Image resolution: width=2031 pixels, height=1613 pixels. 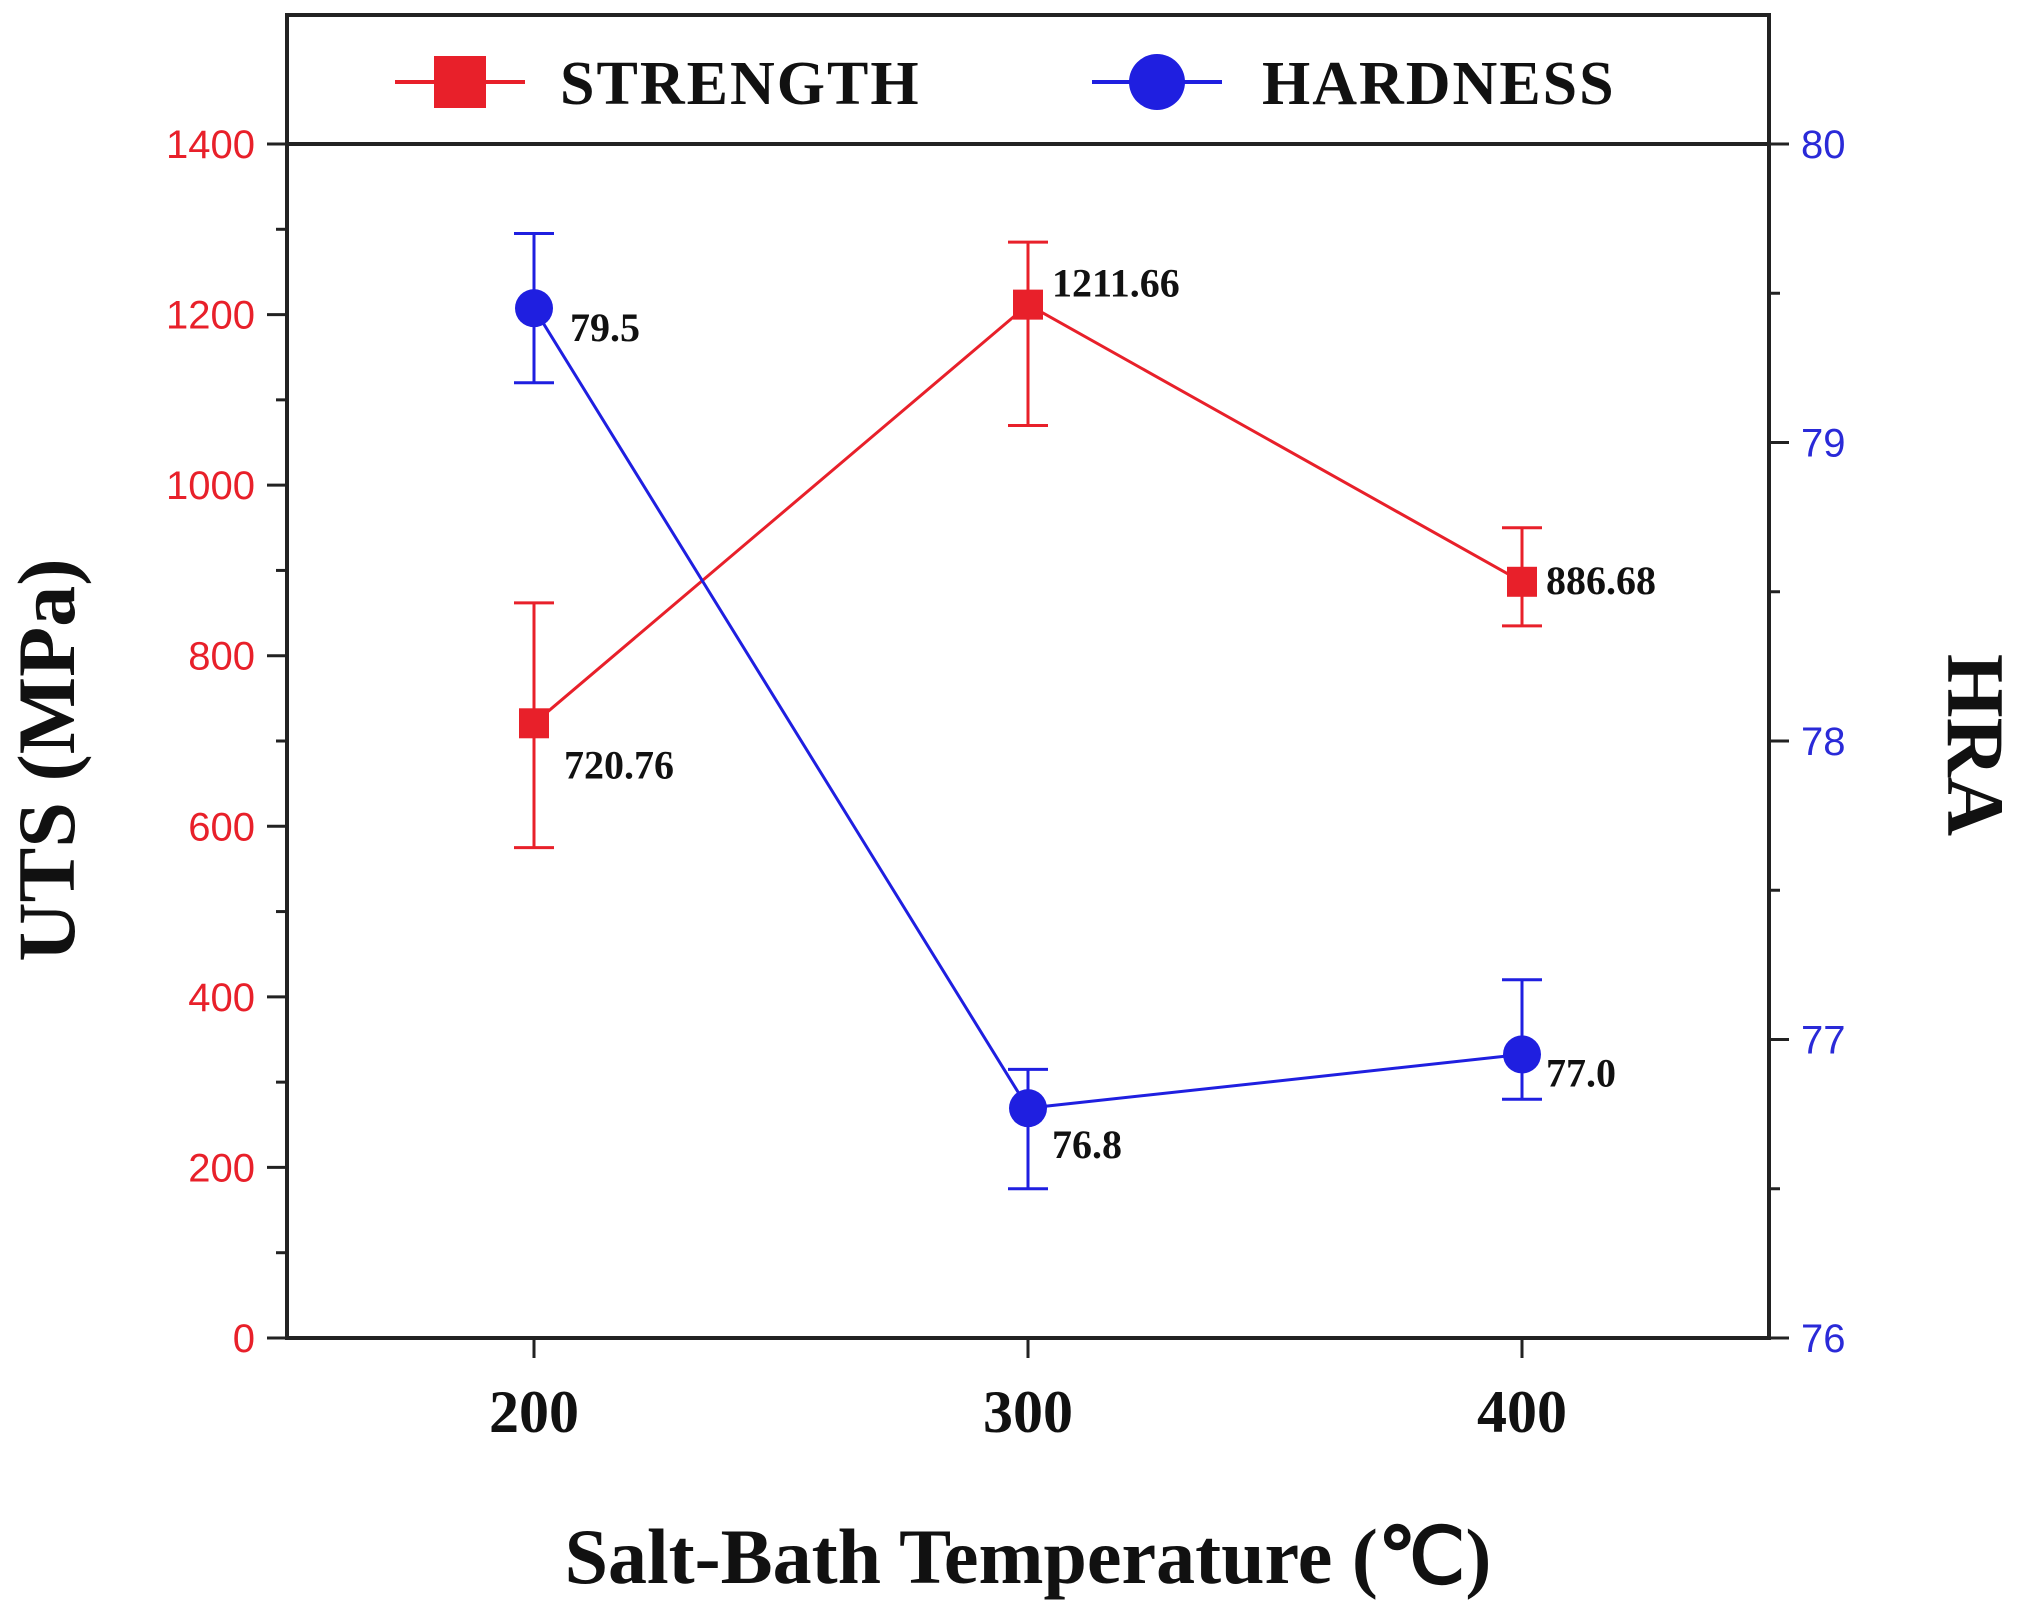 What do you see at coordinates (1581, 1072) in the screenshot?
I see `data-label: 77.0` at bounding box center [1581, 1072].